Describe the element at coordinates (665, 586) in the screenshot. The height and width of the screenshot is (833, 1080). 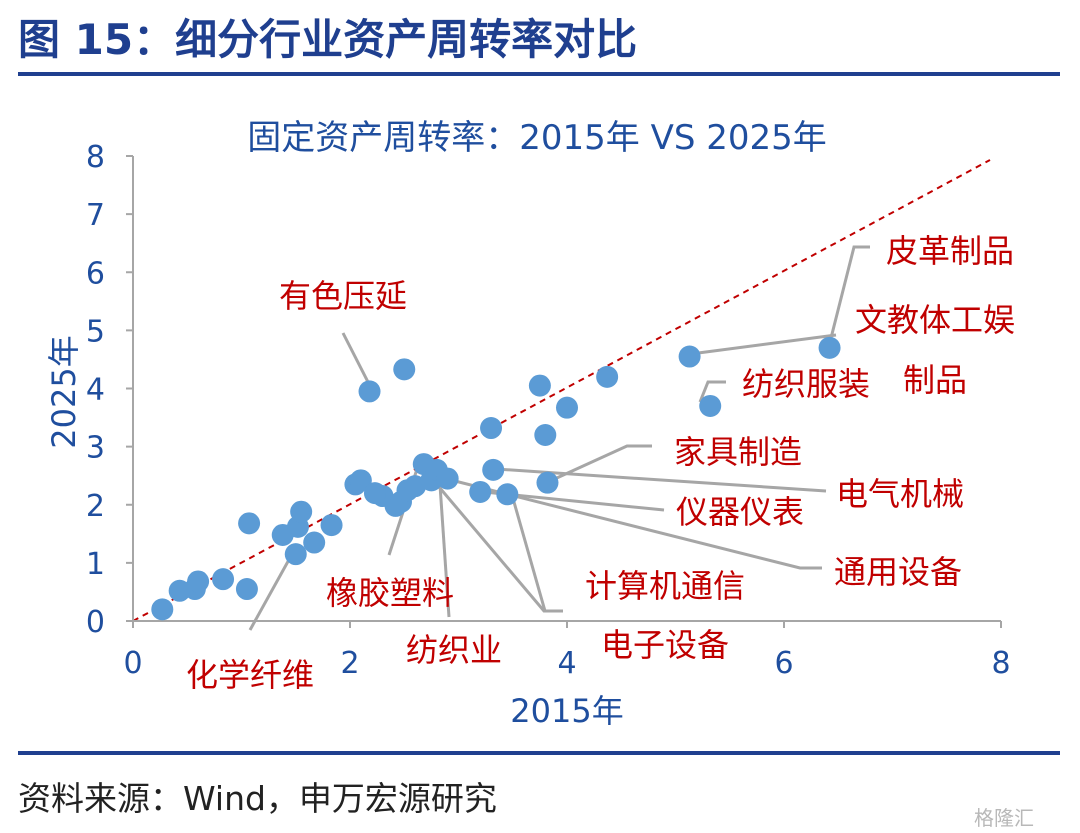
I see `annotation-label: 计算机通信` at that location.